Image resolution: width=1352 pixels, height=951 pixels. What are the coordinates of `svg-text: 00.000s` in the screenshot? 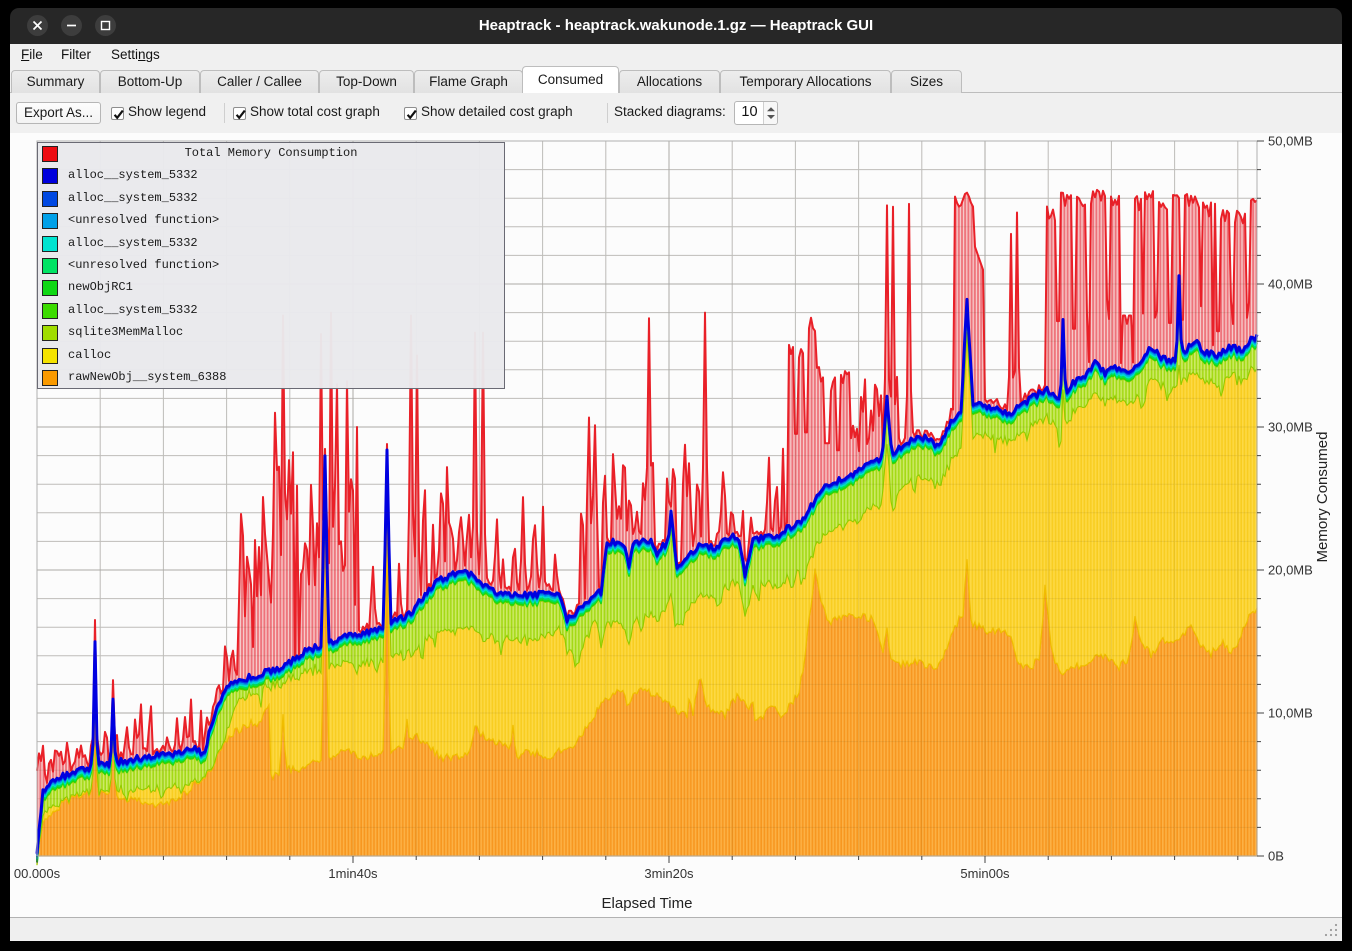 It's located at (37, 873).